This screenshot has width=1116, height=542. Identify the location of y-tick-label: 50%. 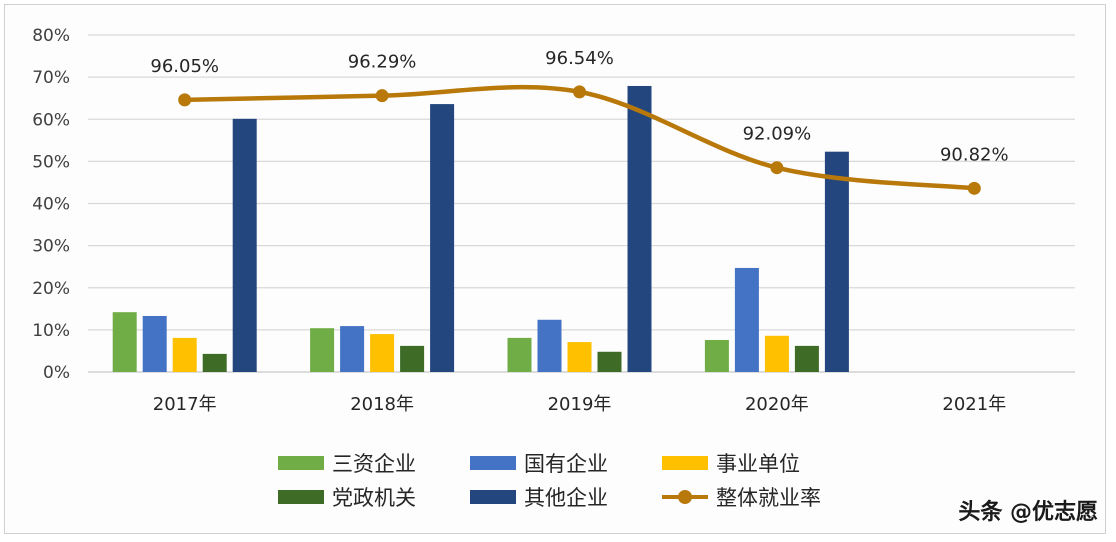
(51, 162).